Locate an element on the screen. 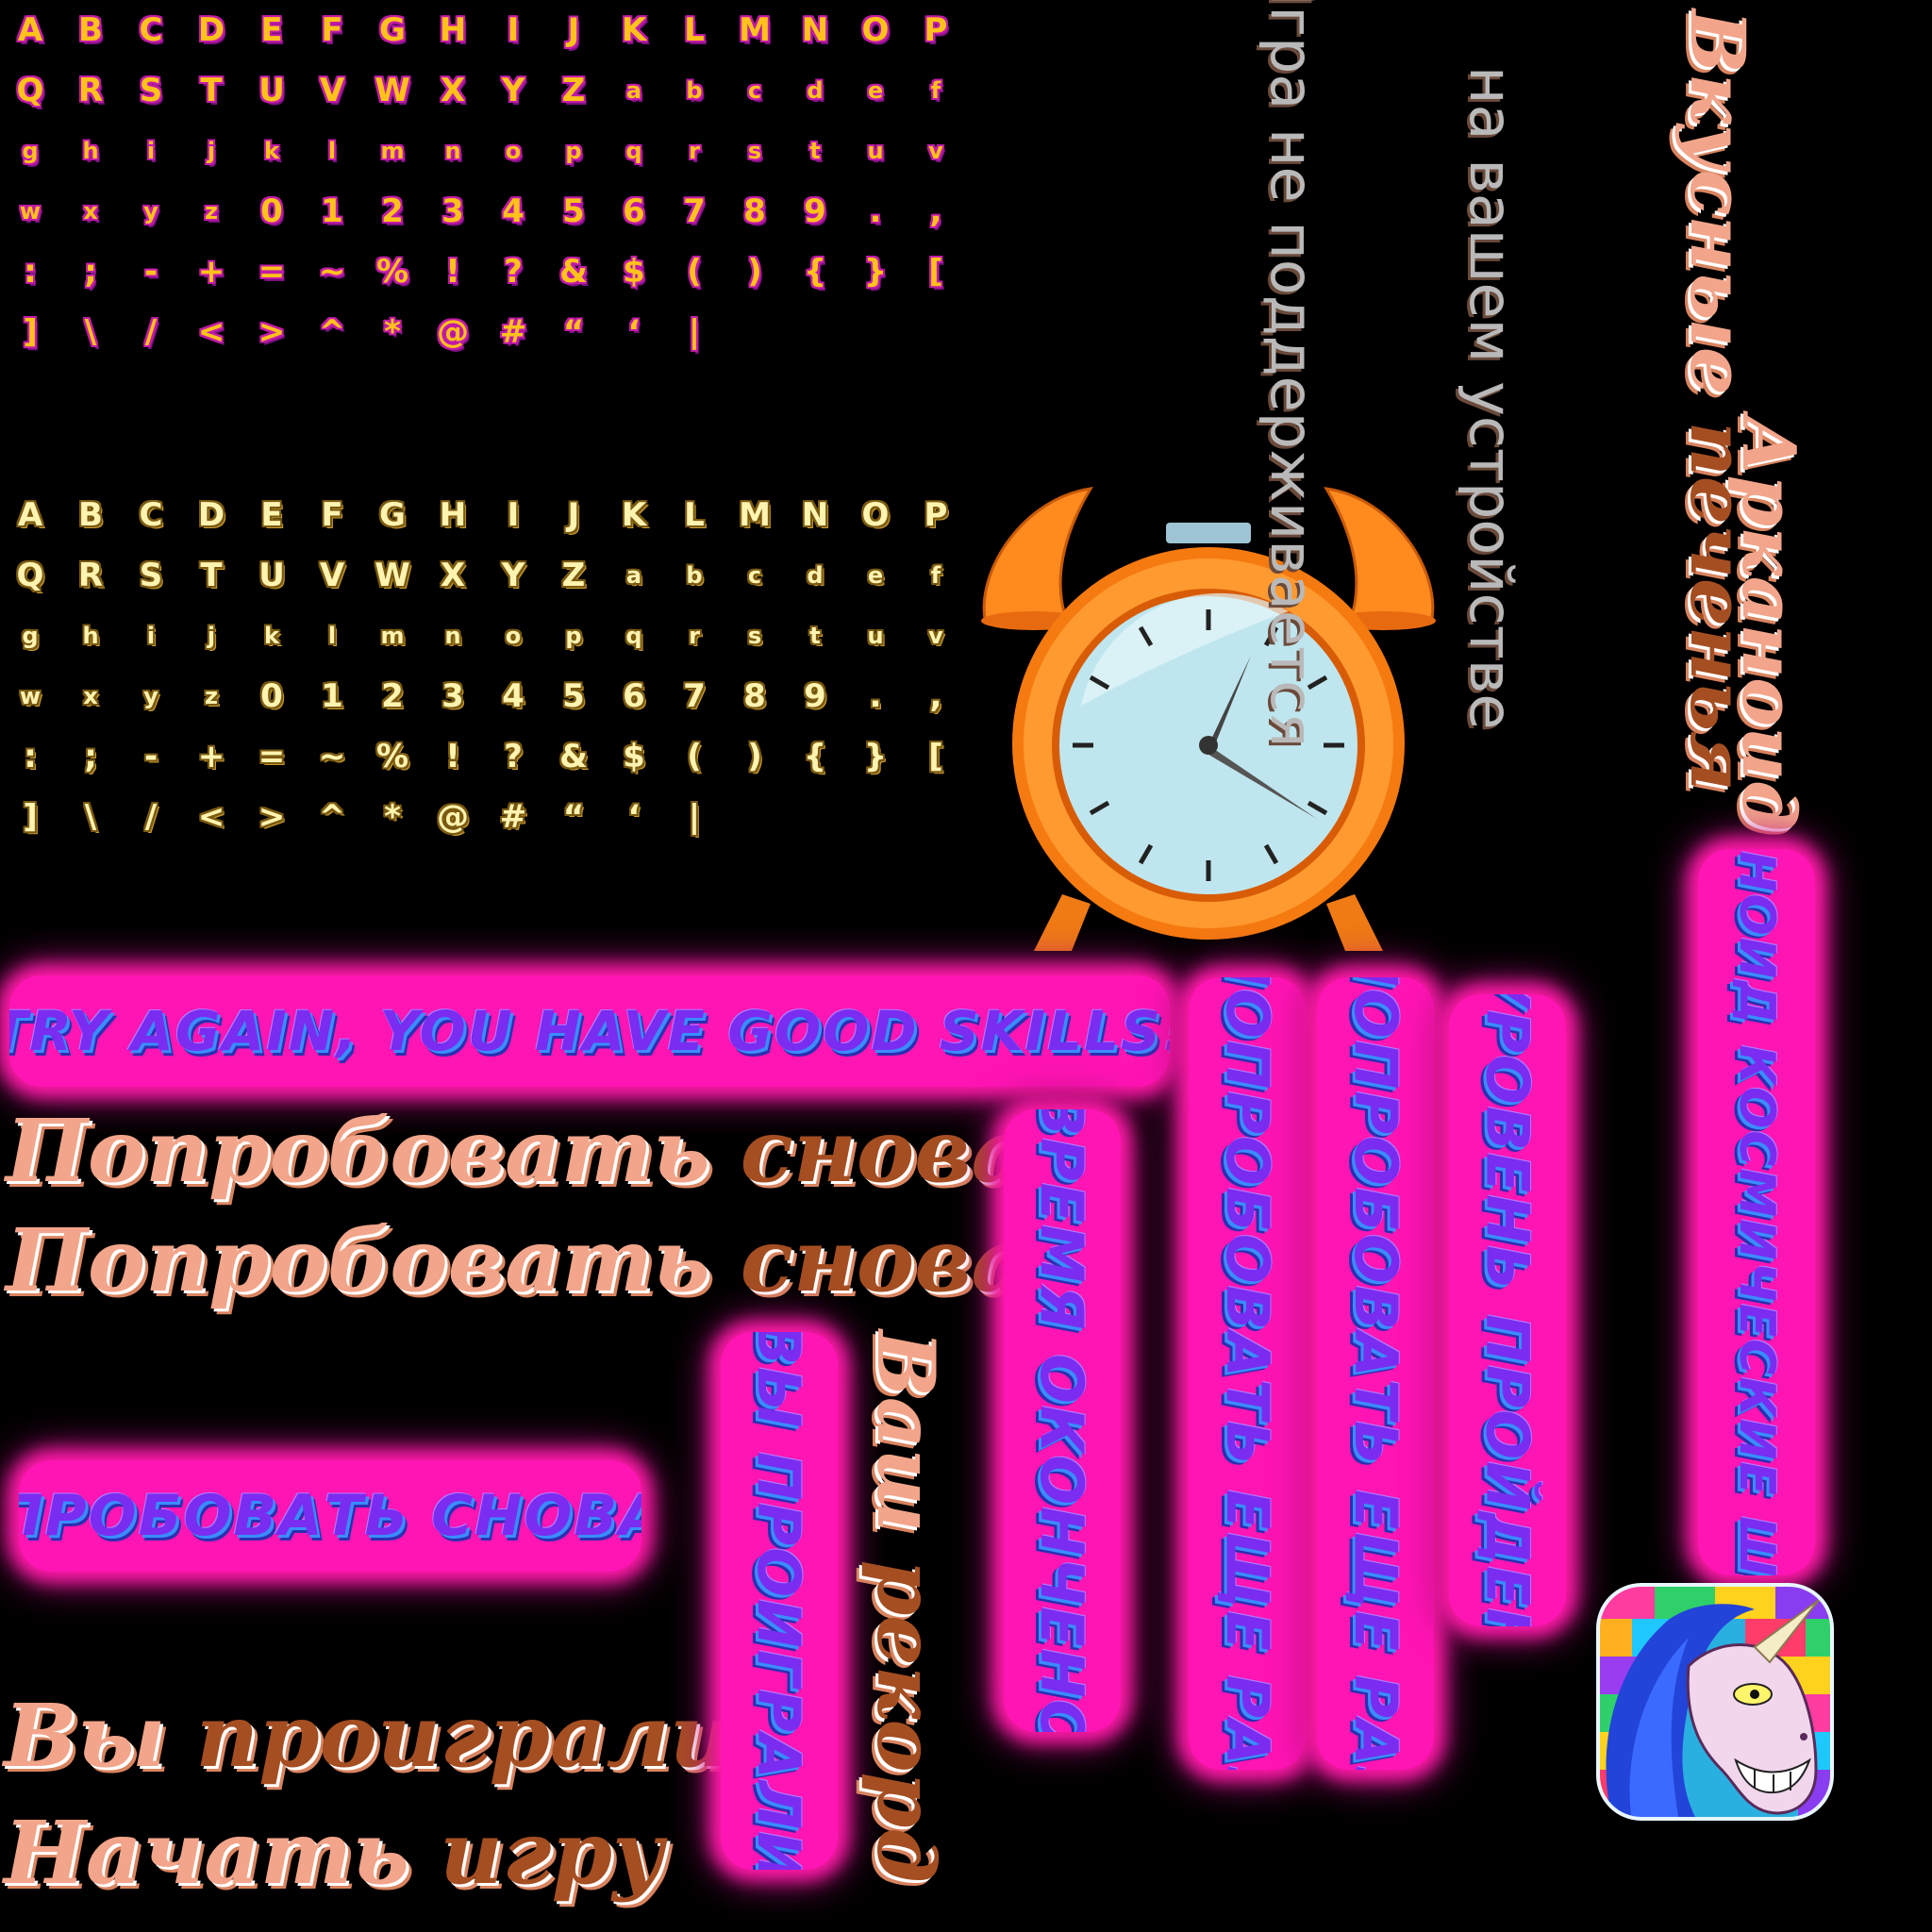 Image resolution: width=1932 pixels, height=1932 pixels. glyph-cell: d is located at coordinates (816, 576).